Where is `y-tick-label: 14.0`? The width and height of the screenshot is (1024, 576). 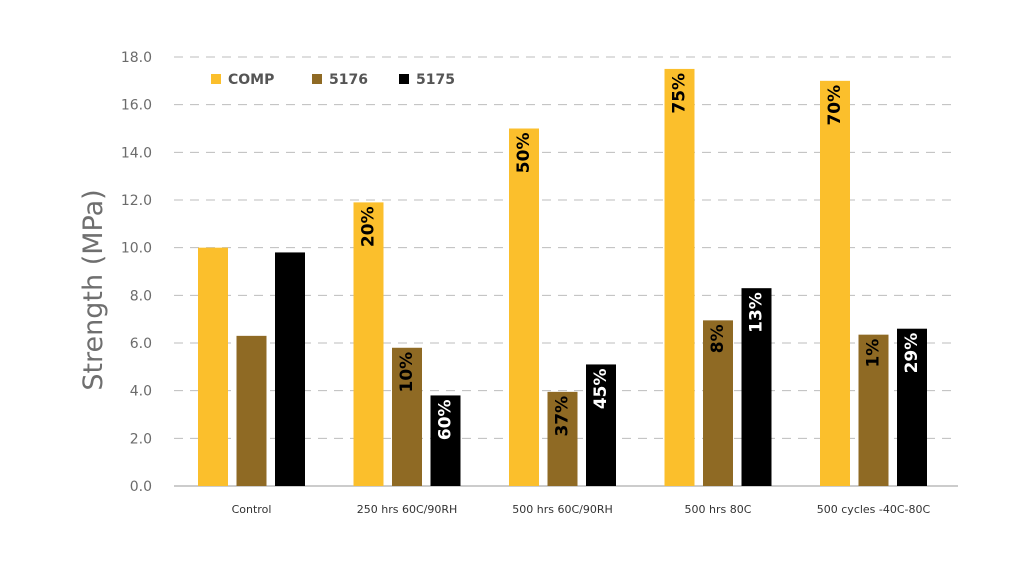 y-tick-label: 14.0 is located at coordinates (136, 153).